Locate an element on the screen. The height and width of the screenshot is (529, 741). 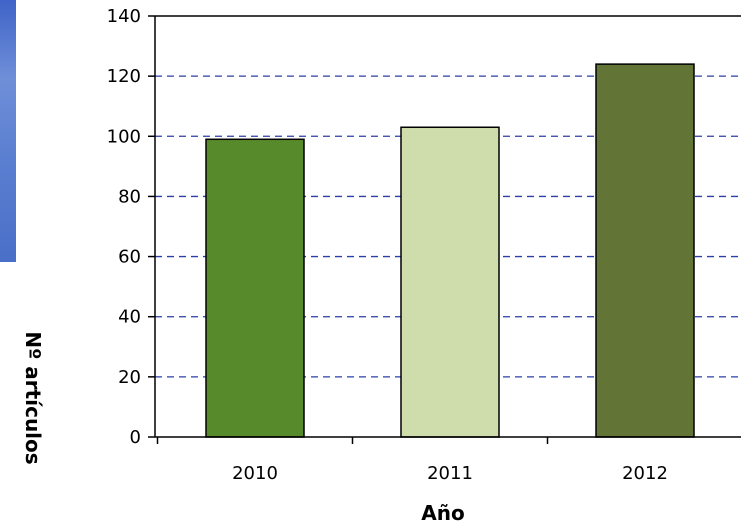
y-tick-label: 120 is located at coordinates (124, 76).